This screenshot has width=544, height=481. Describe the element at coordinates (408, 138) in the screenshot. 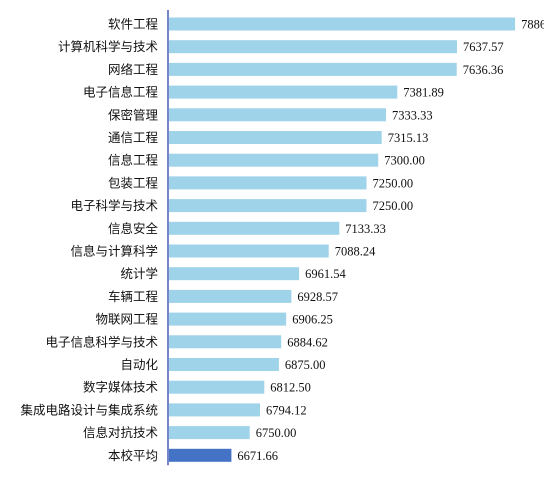

I see `value-label-5: 7315.13` at that location.